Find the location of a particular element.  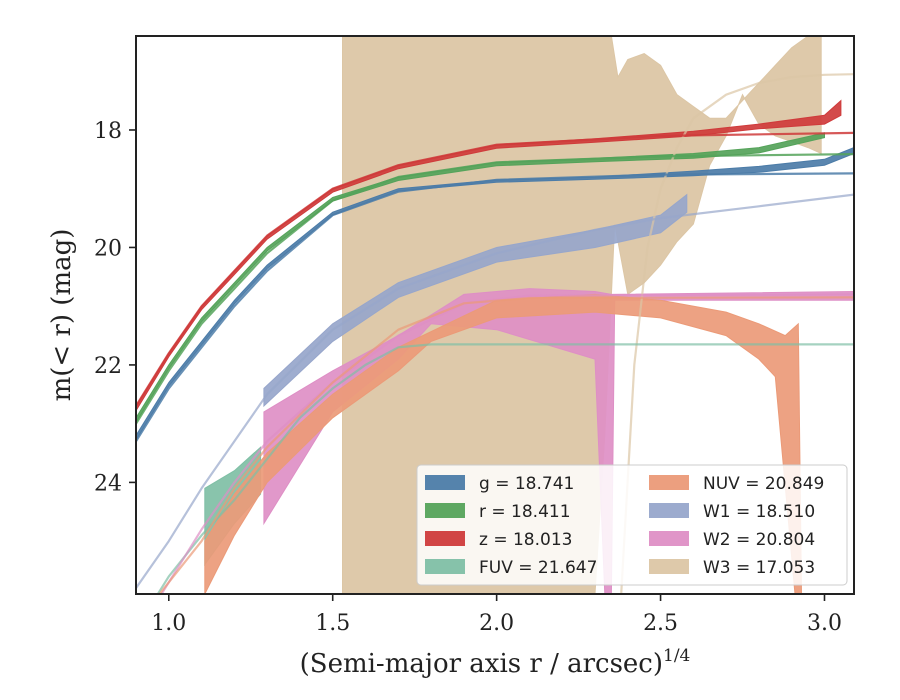

y-tick-label: 20 is located at coordinates (108, 248).